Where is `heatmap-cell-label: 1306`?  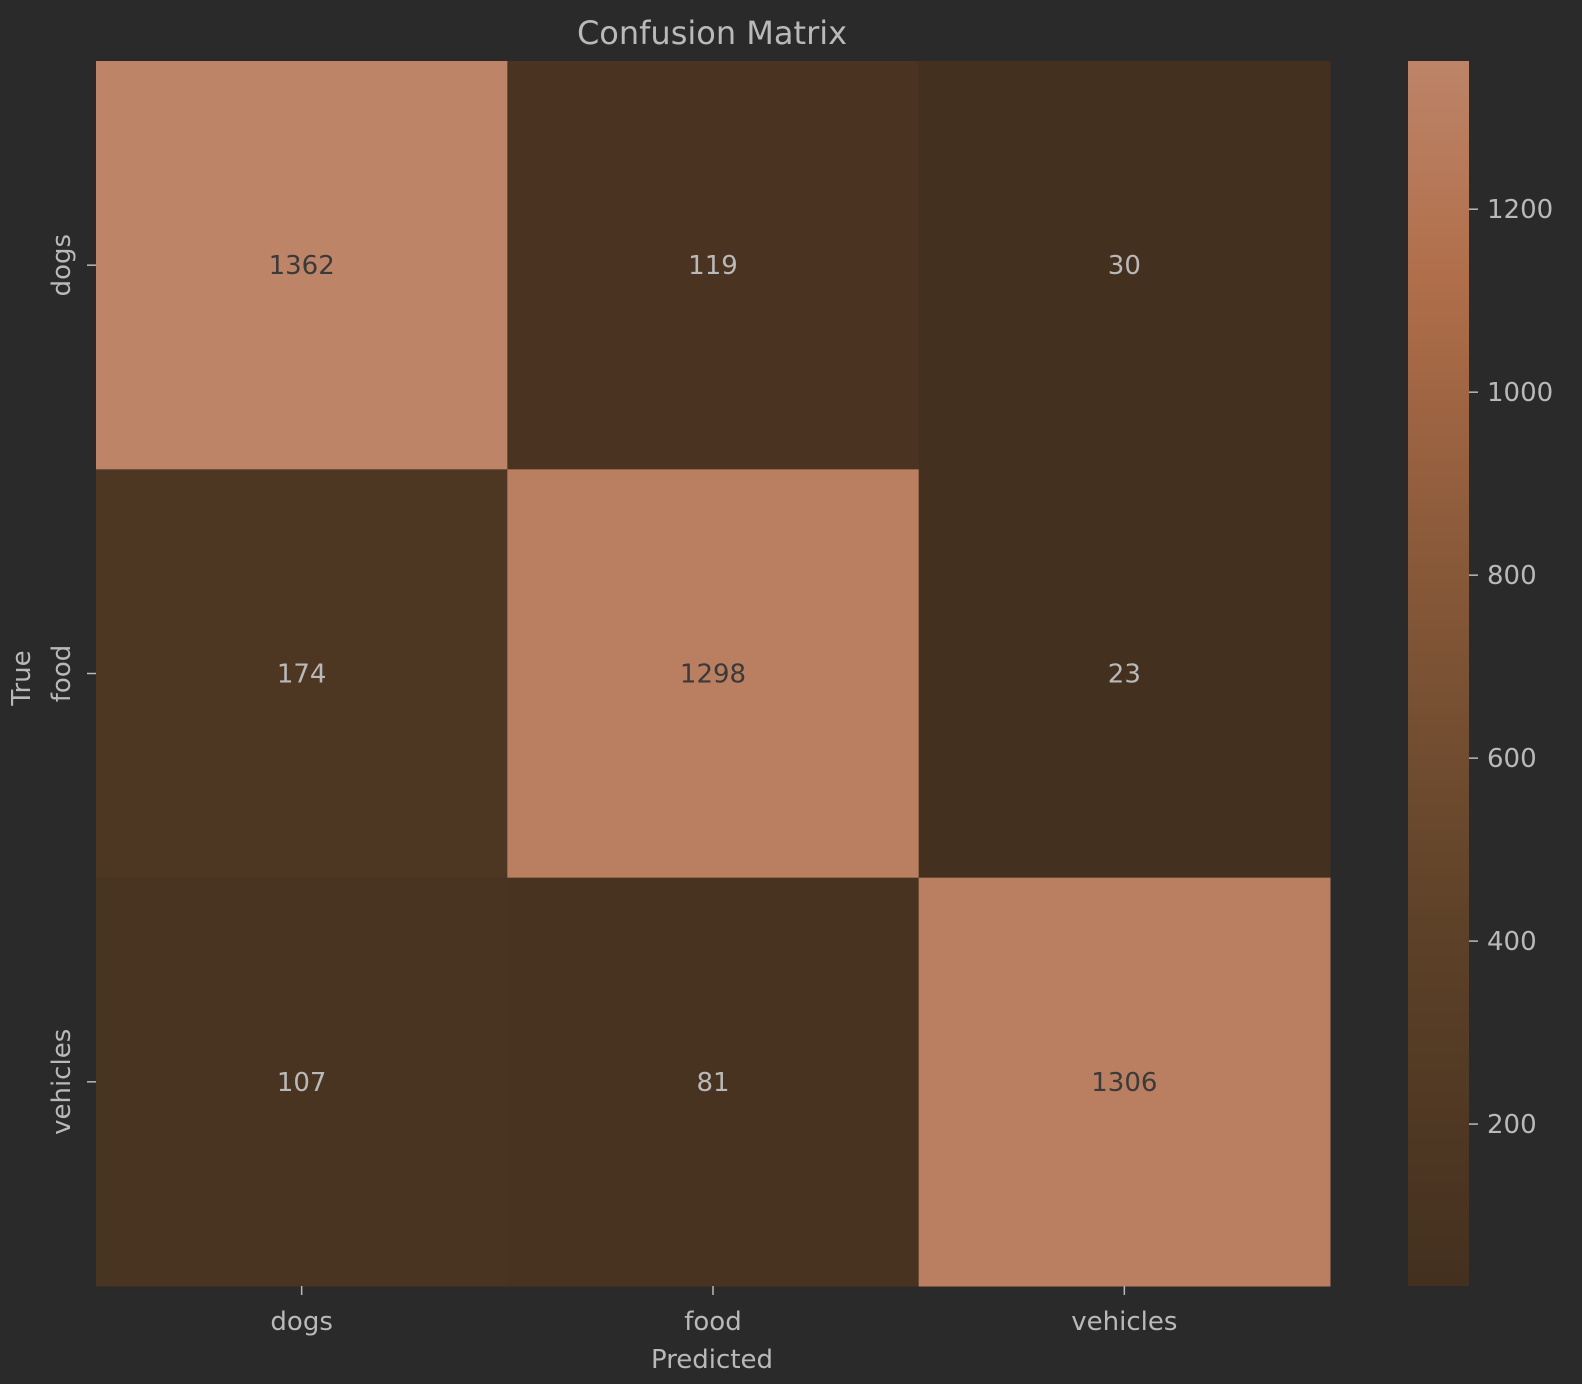 heatmap-cell-label: 1306 is located at coordinates (1124, 1083).